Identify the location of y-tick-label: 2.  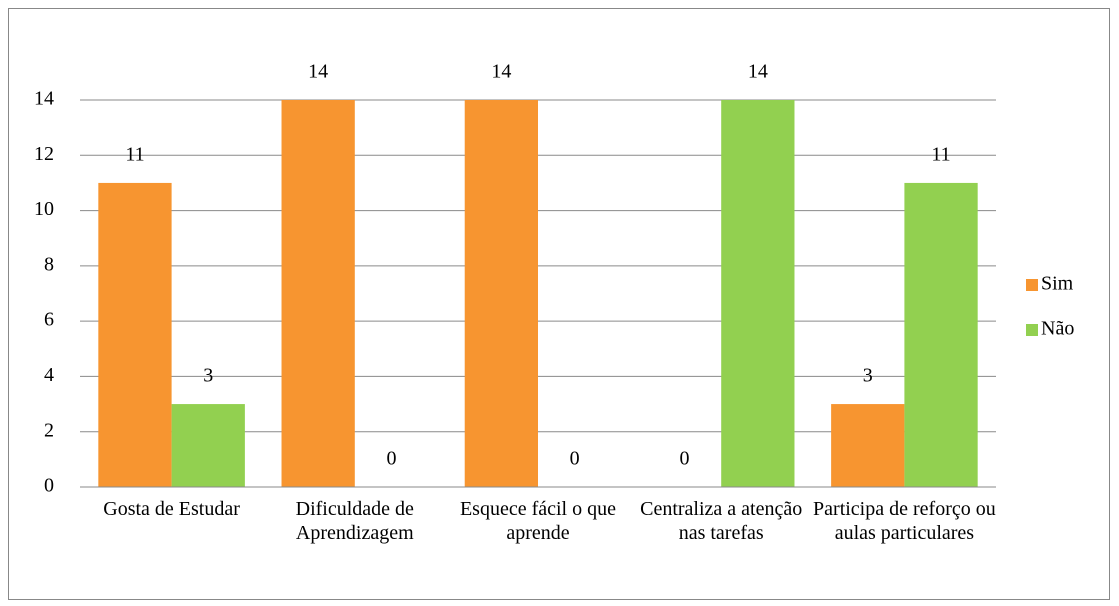
(49, 430).